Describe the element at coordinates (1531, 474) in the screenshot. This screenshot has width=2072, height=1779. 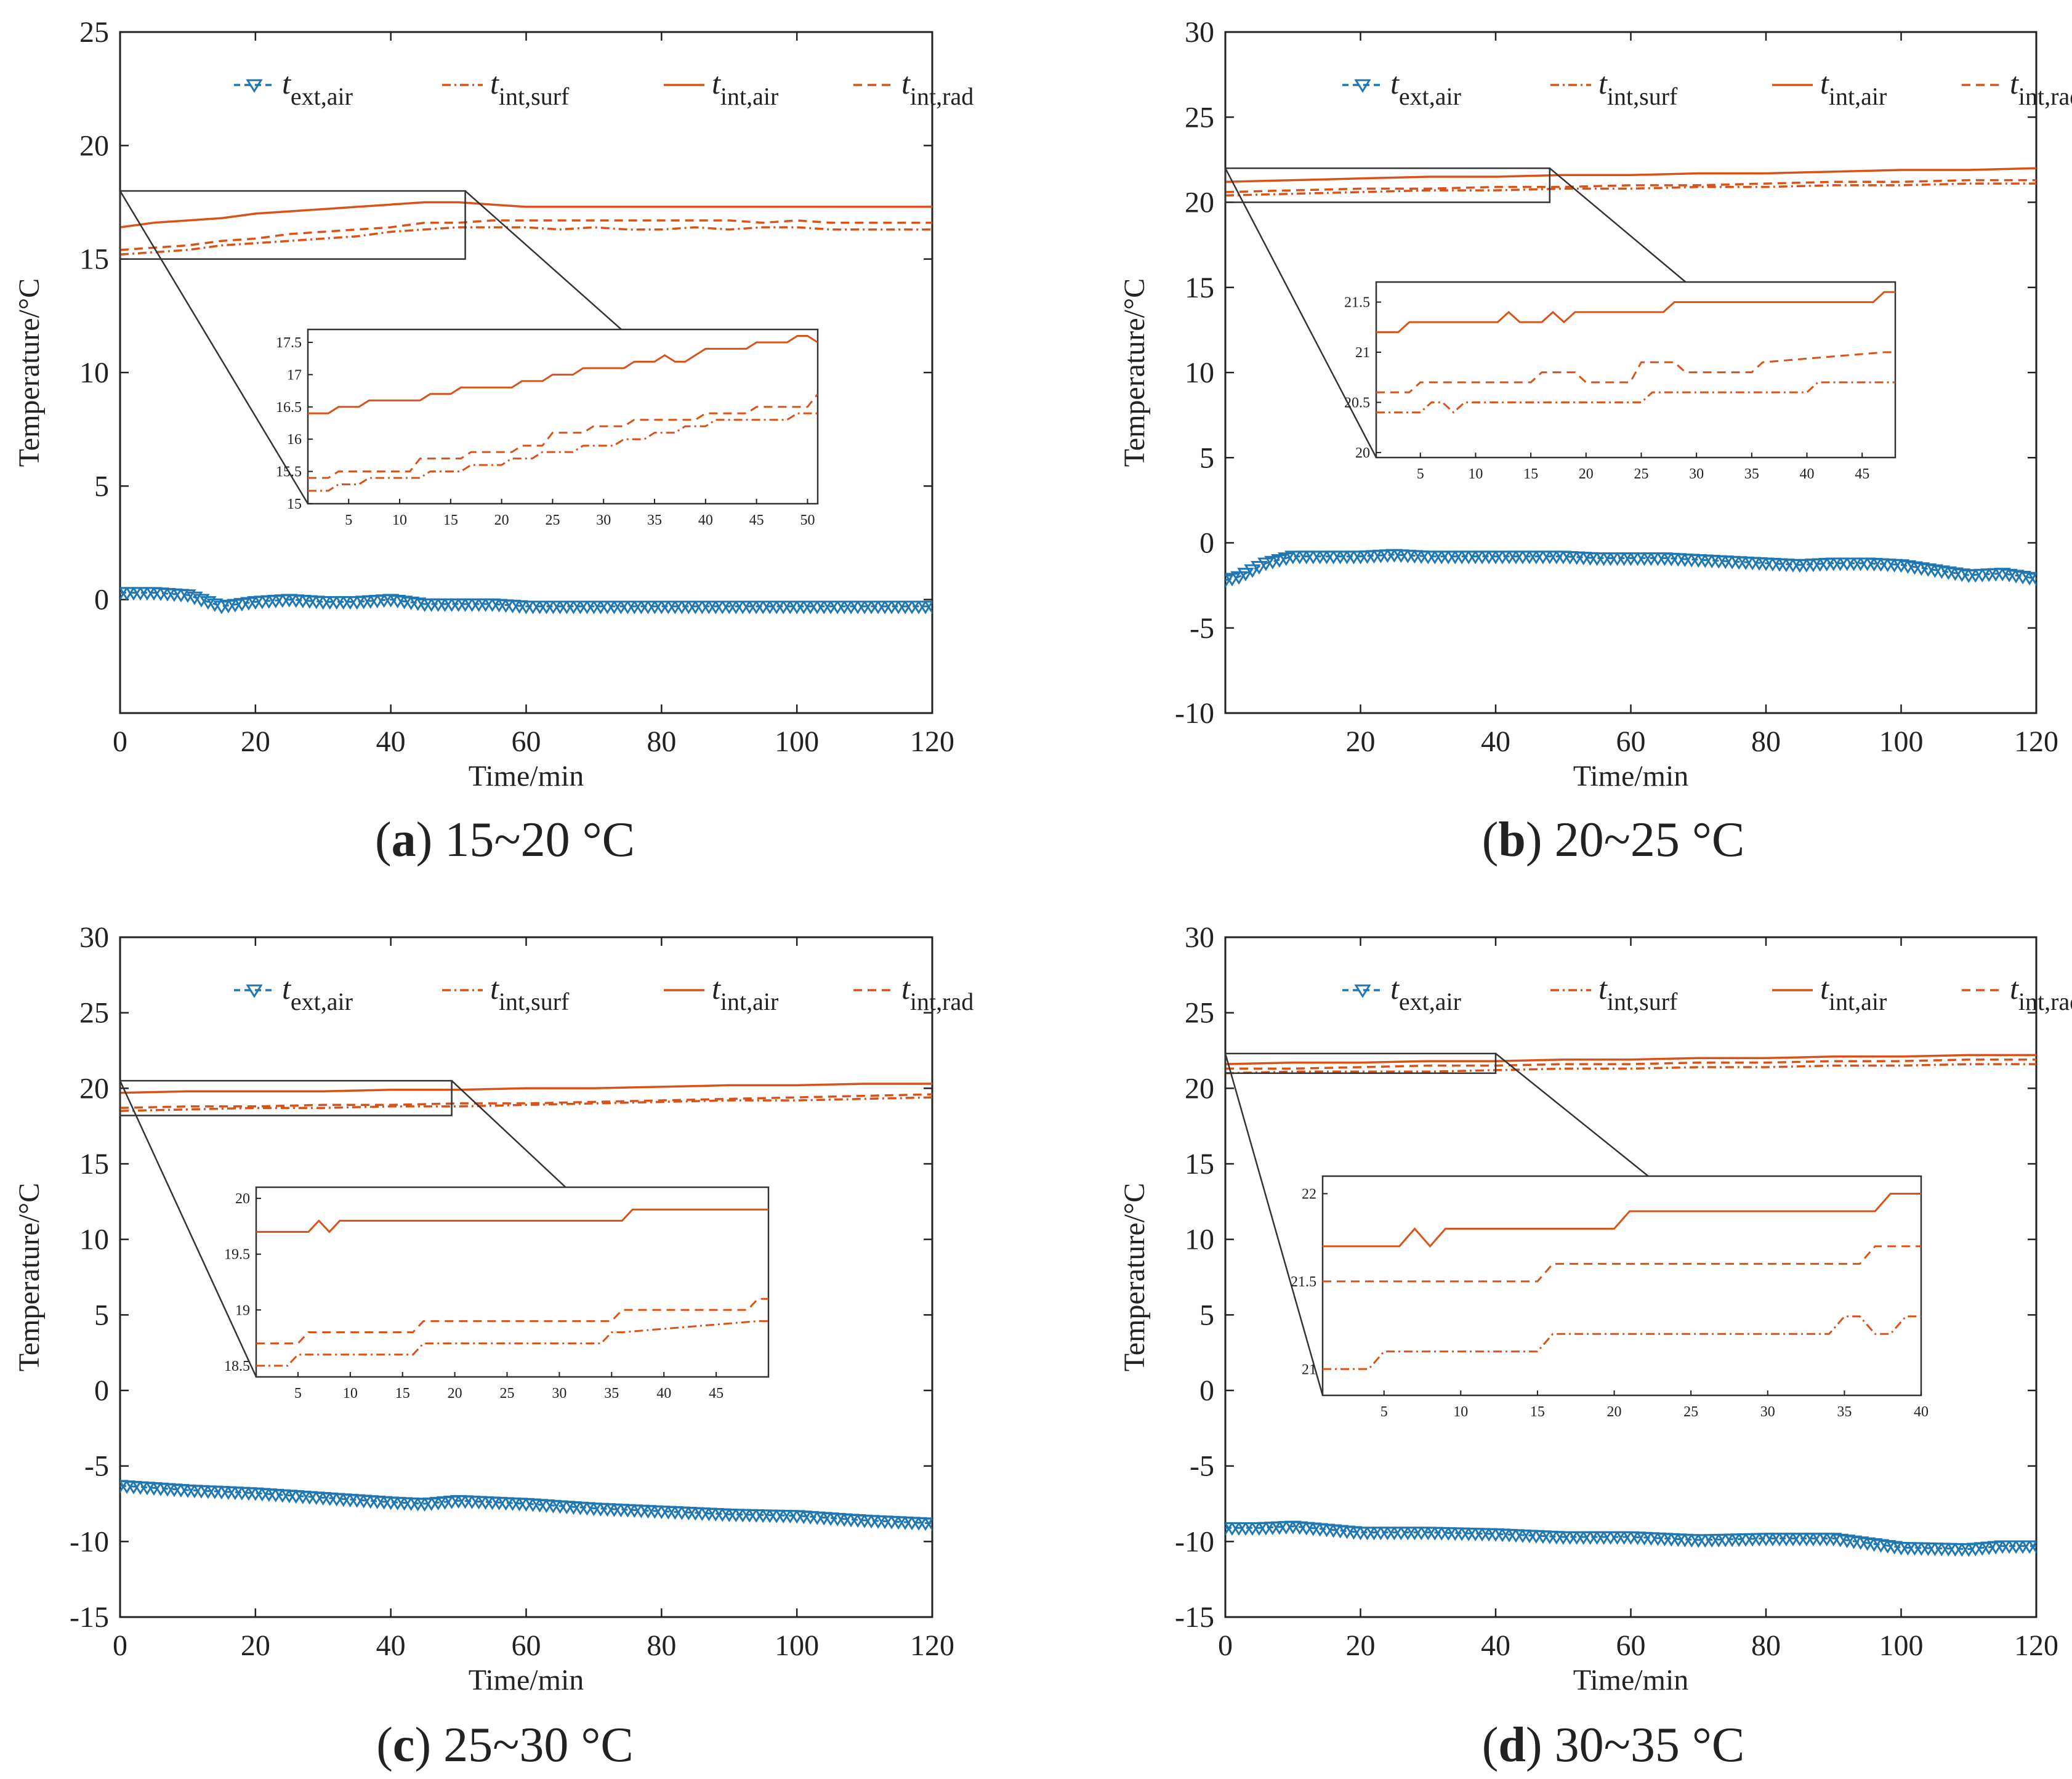
I see `inset-x-tick-label: 15` at that location.